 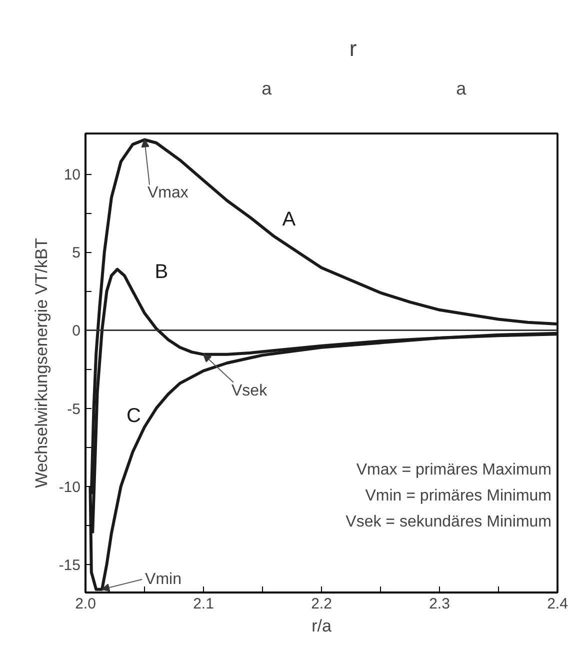 I want to click on annotation: Vmin, so click(x=163, y=579).